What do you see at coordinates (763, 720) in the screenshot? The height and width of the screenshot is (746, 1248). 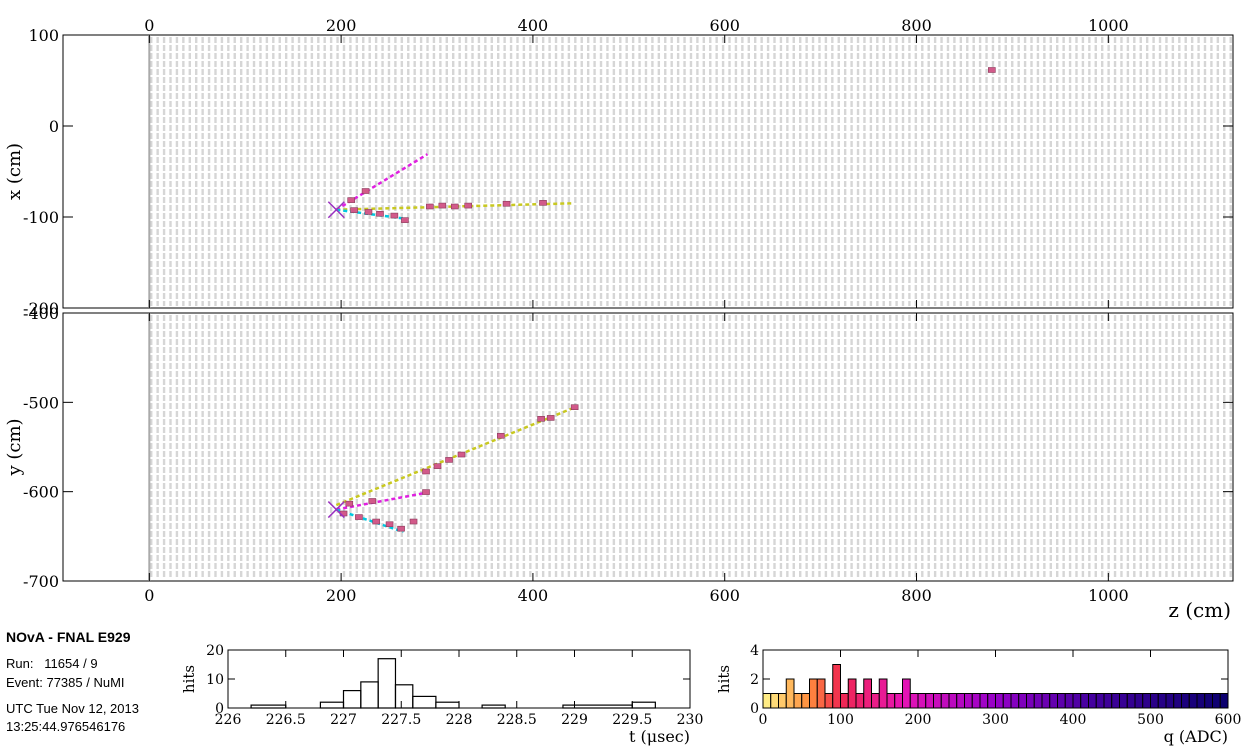 I see `x-tick-label: 0` at bounding box center [763, 720].